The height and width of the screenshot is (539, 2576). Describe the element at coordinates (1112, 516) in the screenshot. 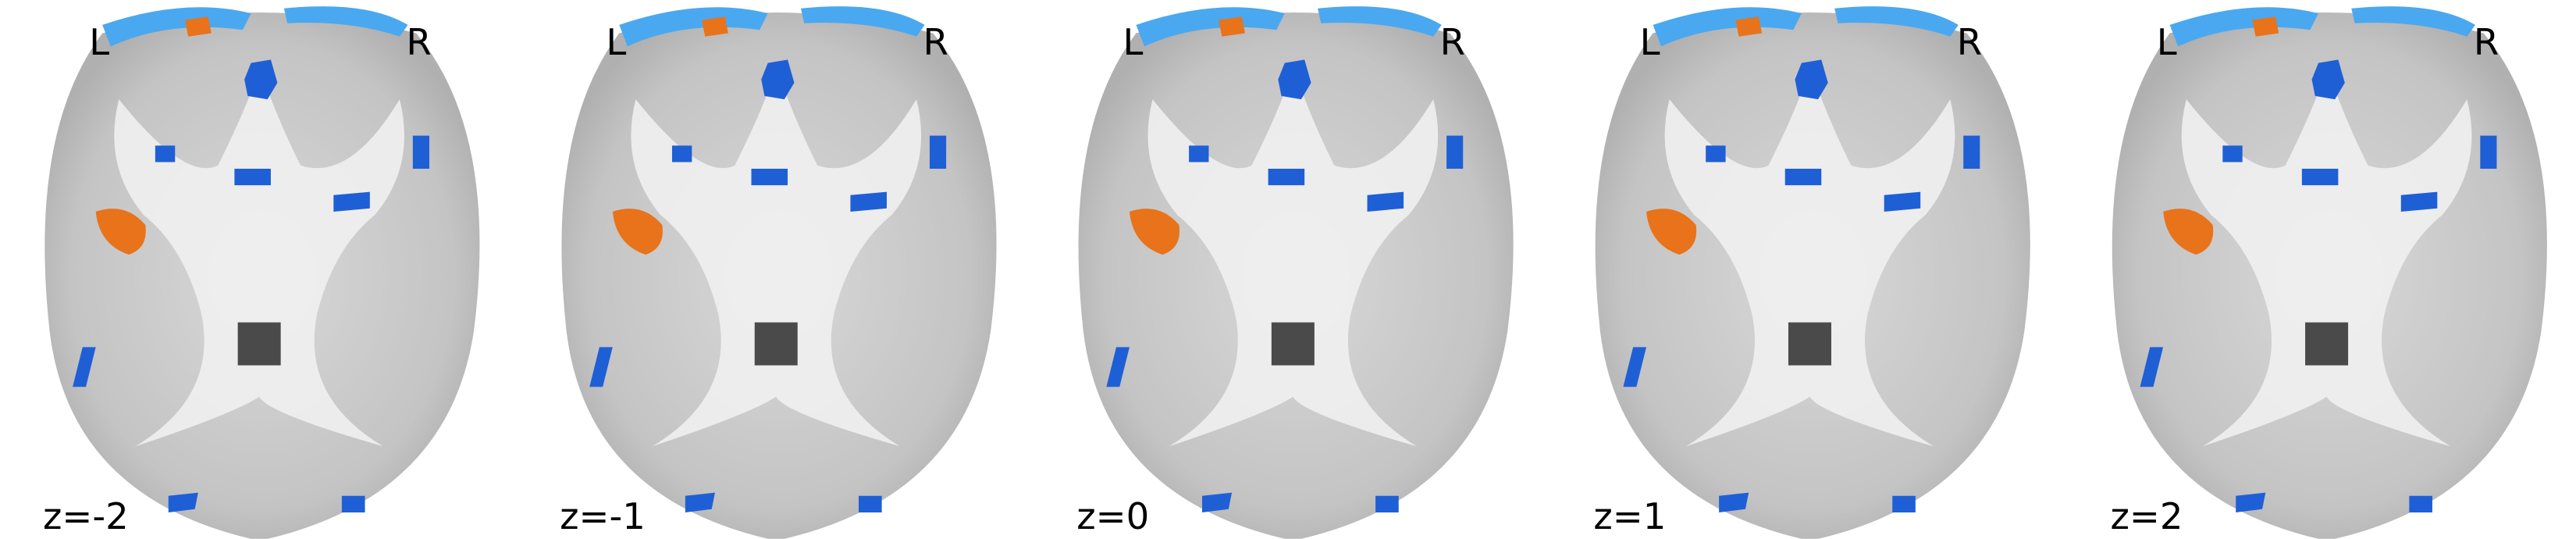

I see `coord-label: z=0` at that location.